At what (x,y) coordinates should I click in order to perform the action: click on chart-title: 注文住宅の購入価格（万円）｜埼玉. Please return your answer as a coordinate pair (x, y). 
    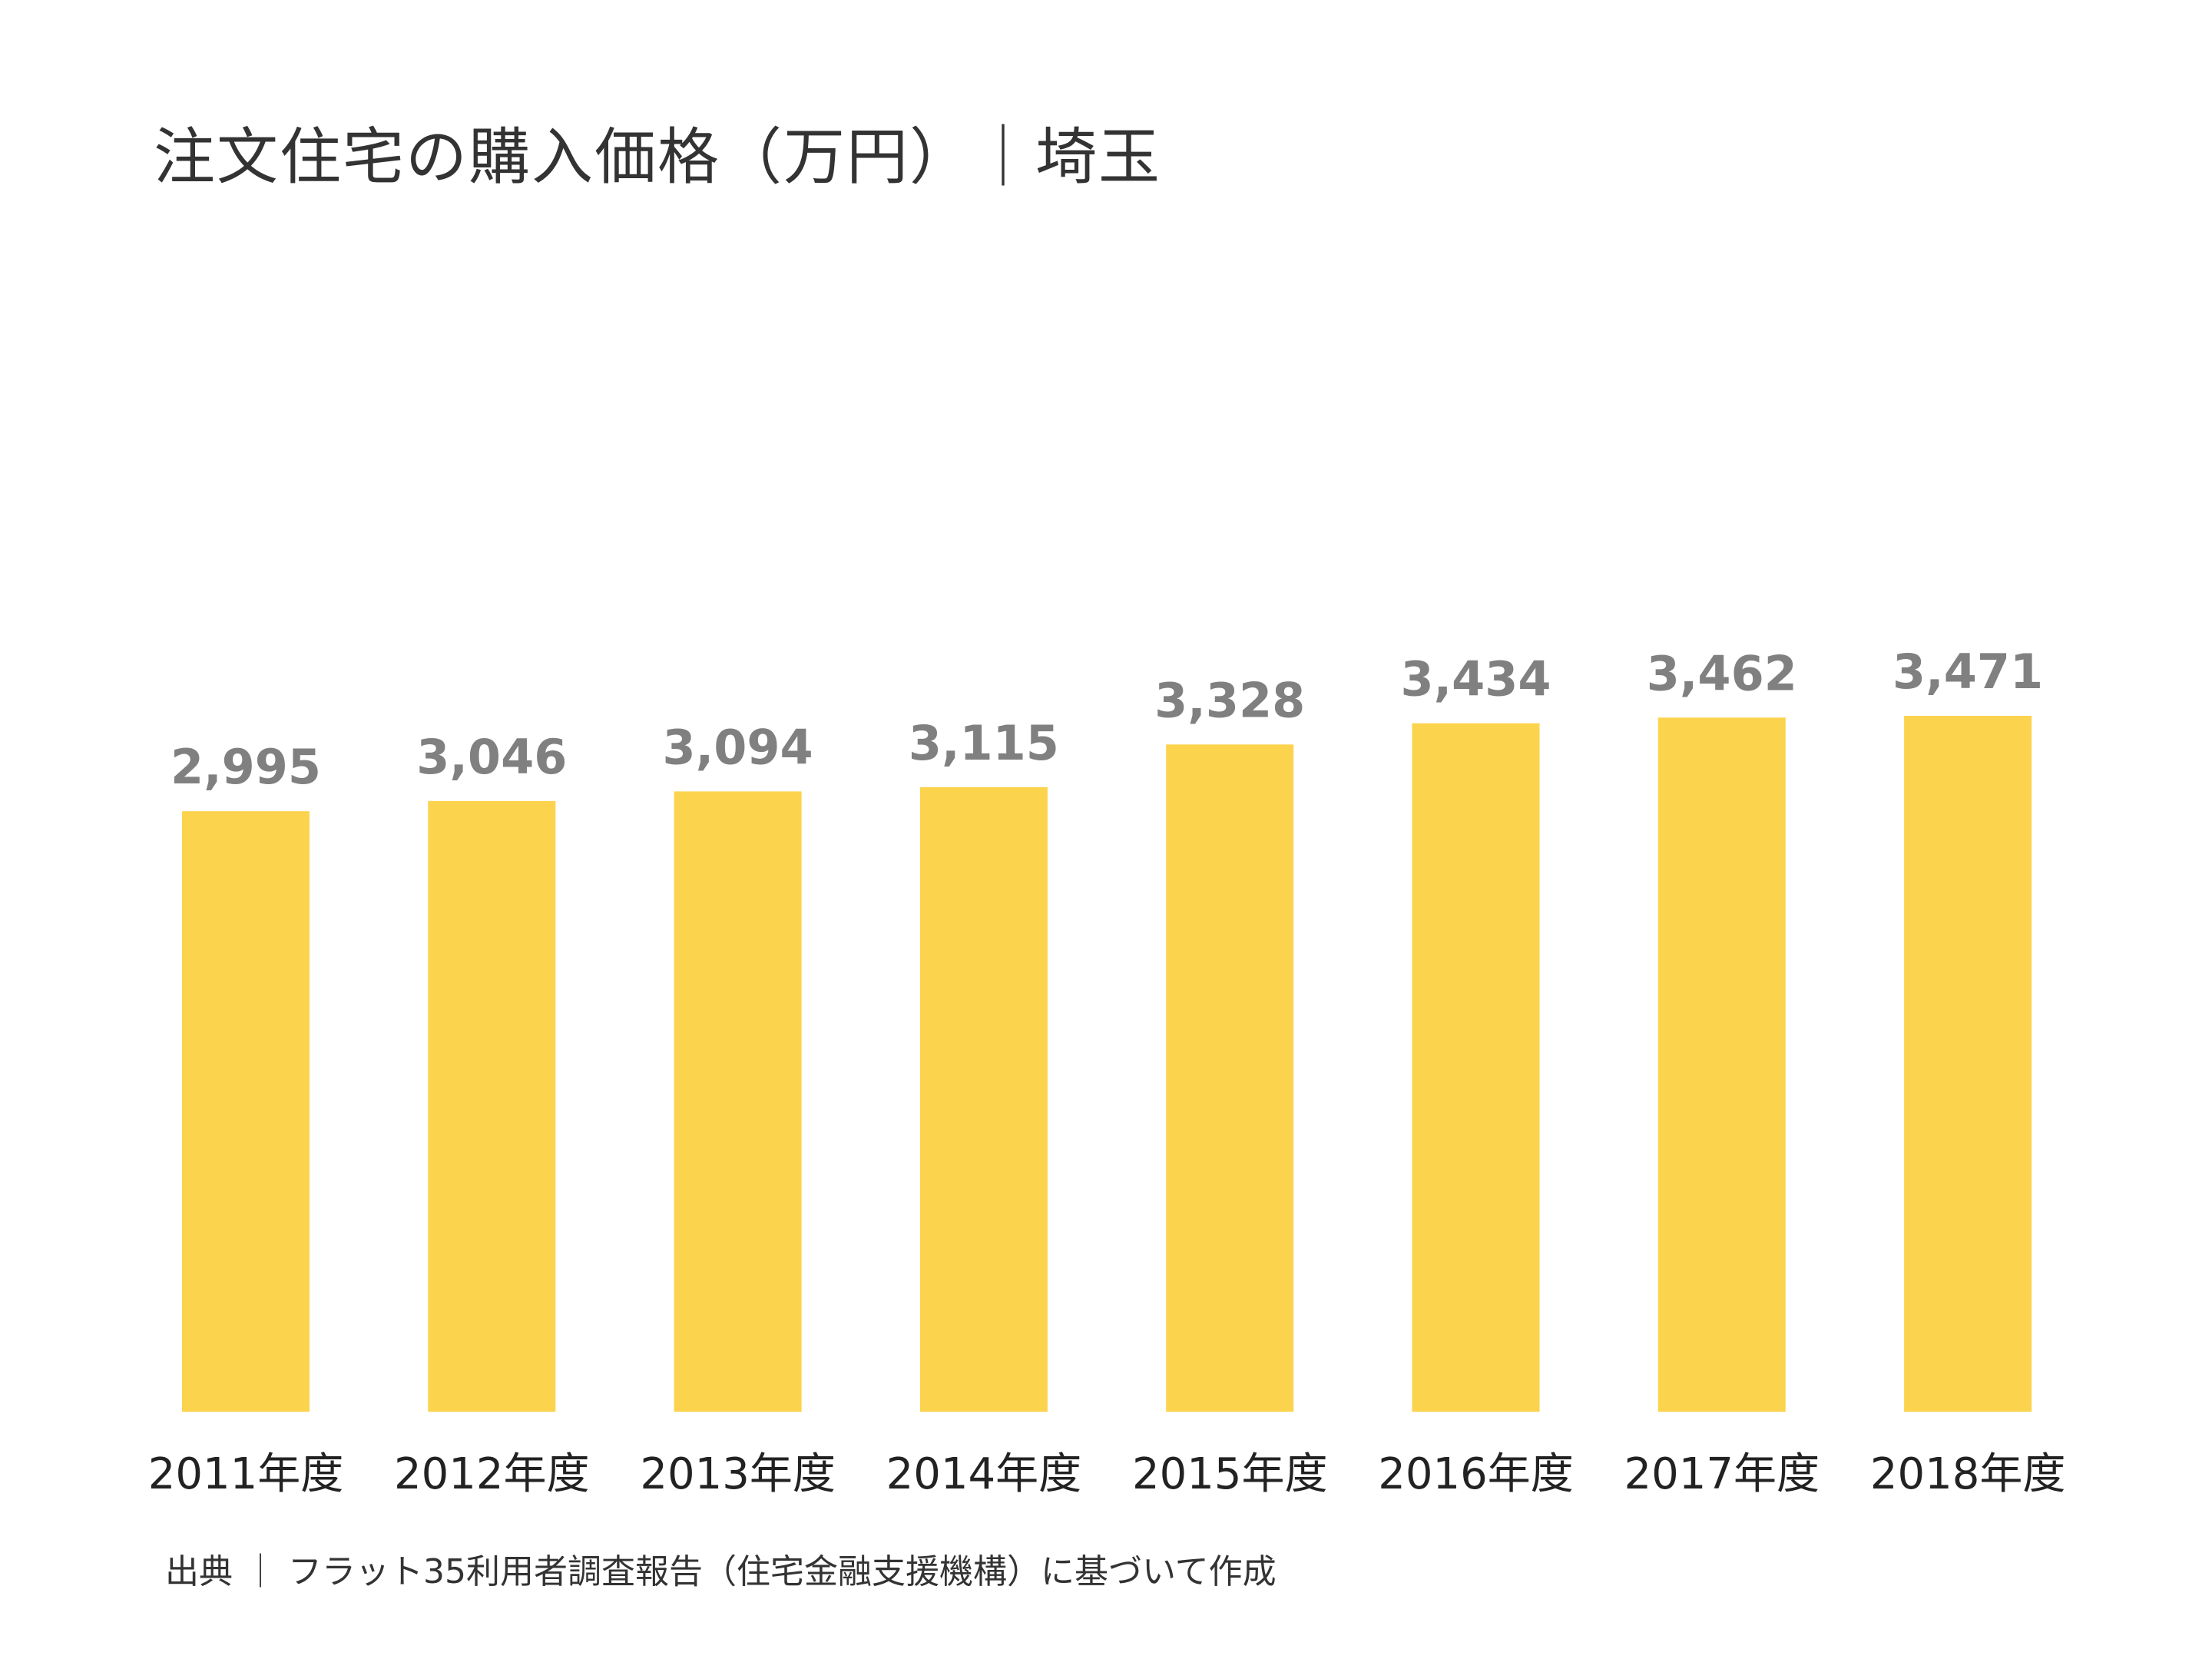
    Looking at the image, I should click on (657, 157).